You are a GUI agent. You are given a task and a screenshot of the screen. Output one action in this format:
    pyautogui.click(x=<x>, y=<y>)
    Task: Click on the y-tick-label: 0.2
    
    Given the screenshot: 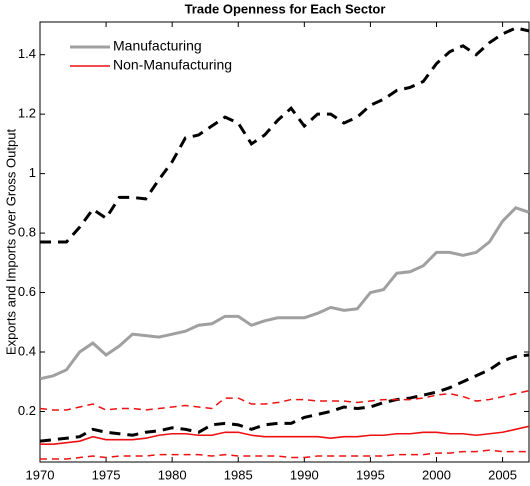 What is the action you would take?
    pyautogui.click(x=27, y=410)
    